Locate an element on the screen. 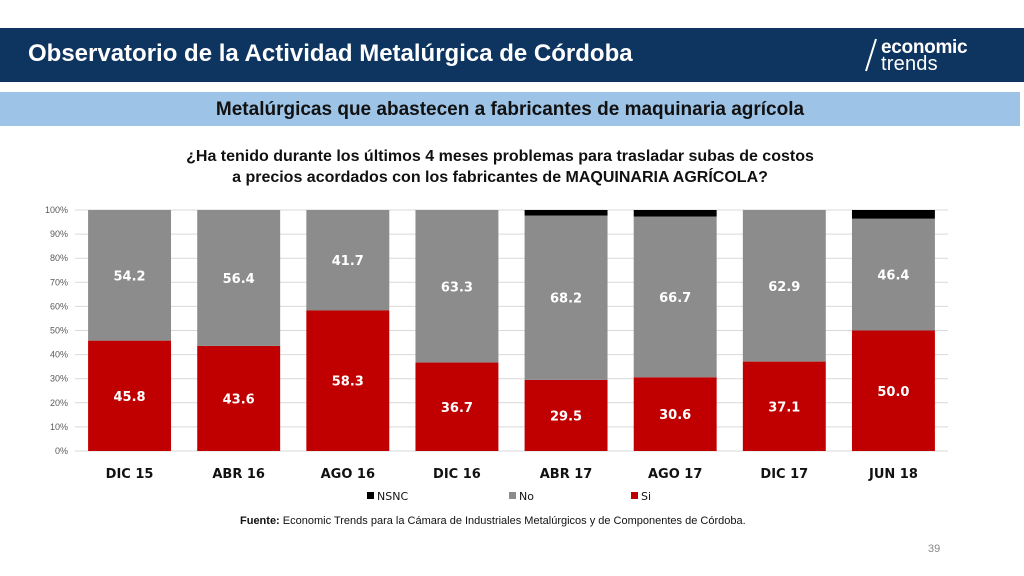 This screenshot has height=576, width=1024. x-tick-label: ABR 16 is located at coordinates (238, 474).